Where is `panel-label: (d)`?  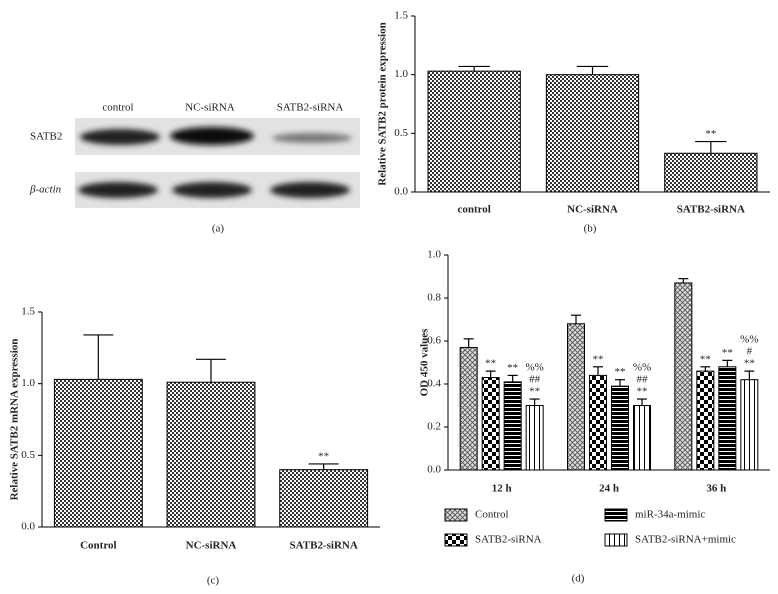
panel-label: (d) is located at coordinates (578, 579).